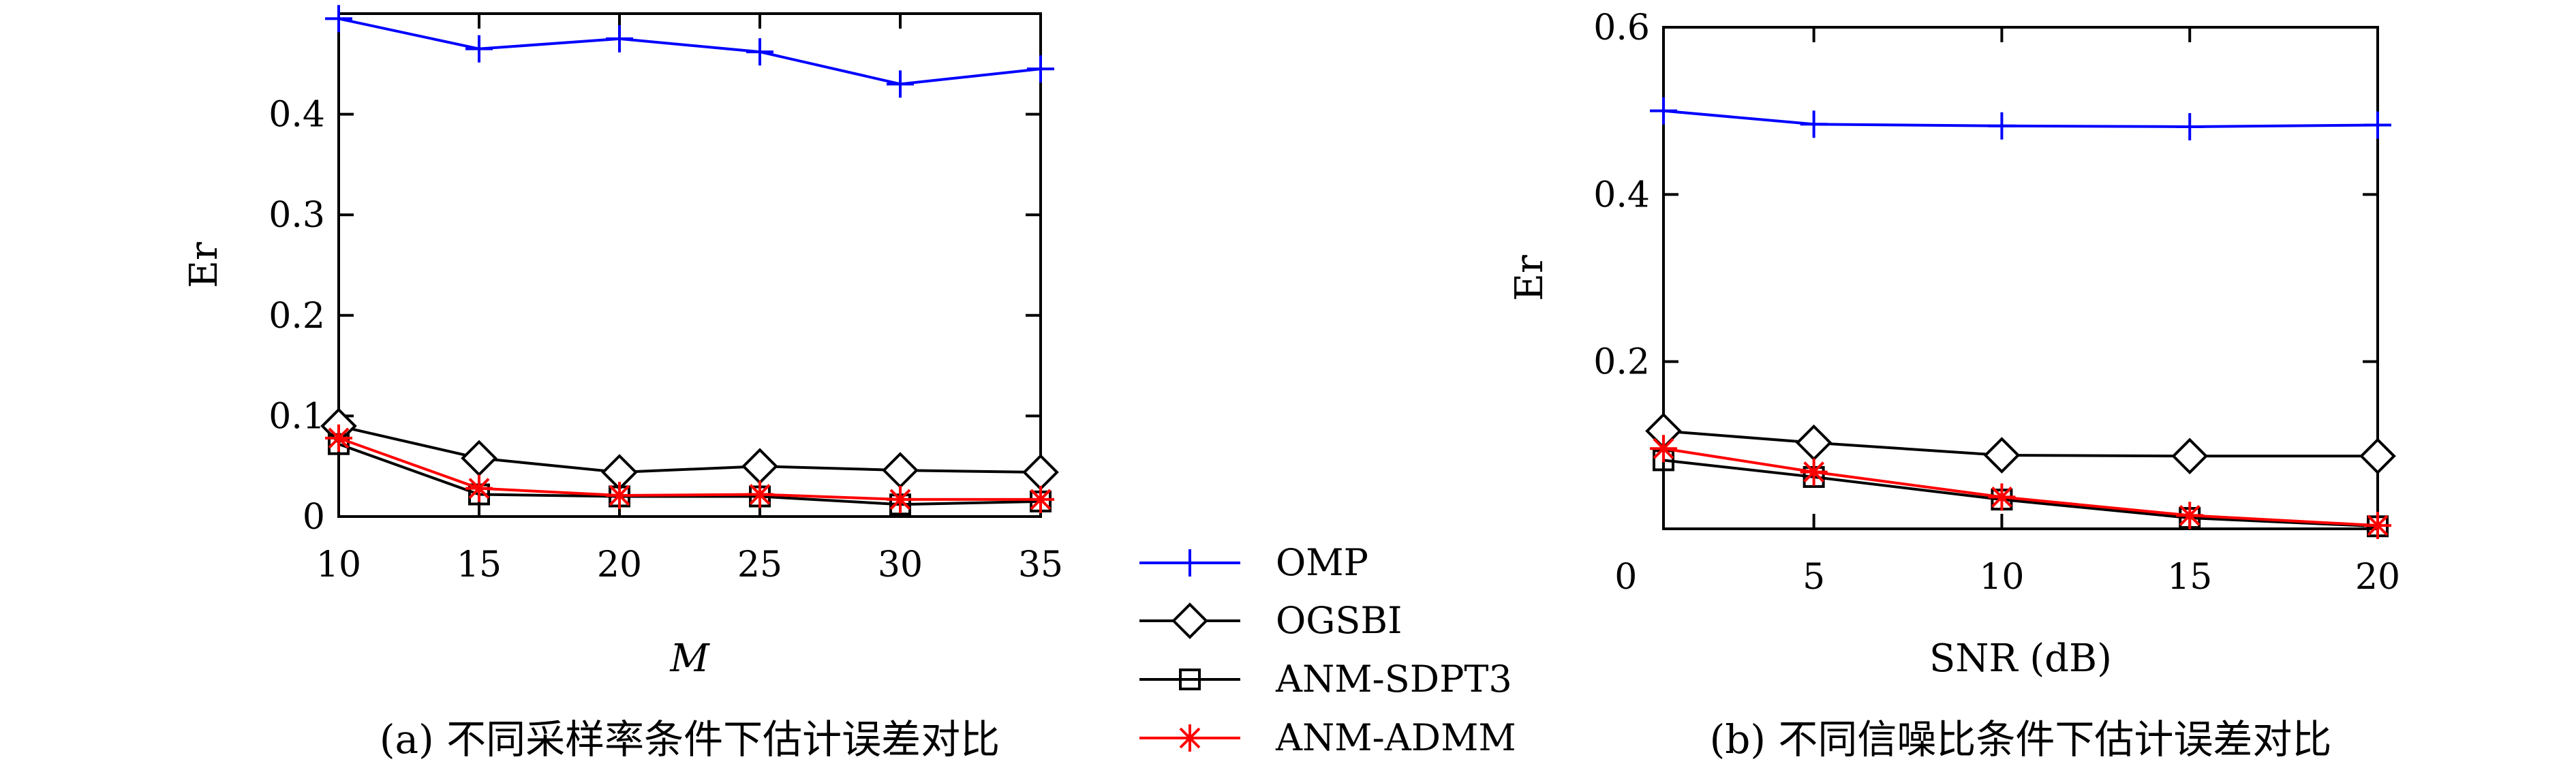 This screenshot has height=768, width=2576. Describe the element at coordinates (1395, 737) in the screenshot. I see `legend-label: ANM-ADMM` at that location.